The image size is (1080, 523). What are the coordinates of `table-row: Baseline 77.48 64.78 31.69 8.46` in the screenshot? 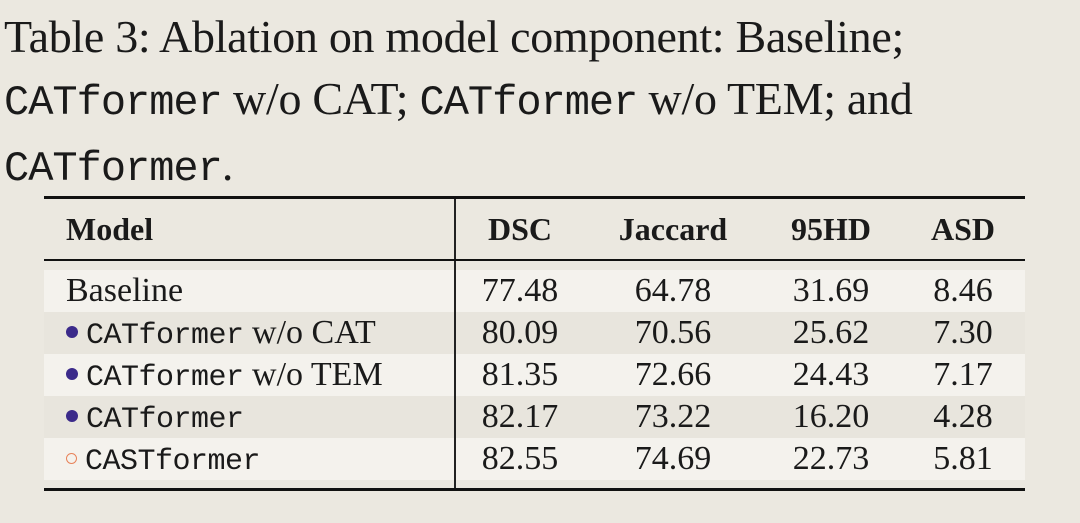 It's located at (534, 291).